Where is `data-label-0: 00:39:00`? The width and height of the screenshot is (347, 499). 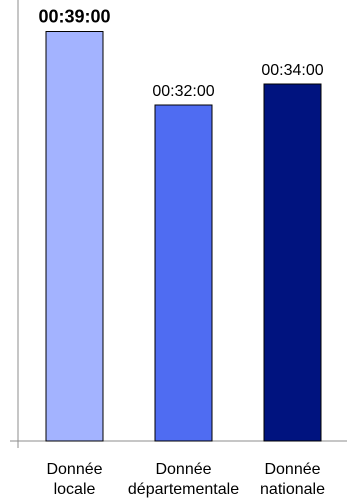 data-label-0: 00:39:00 is located at coordinates (74, 17).